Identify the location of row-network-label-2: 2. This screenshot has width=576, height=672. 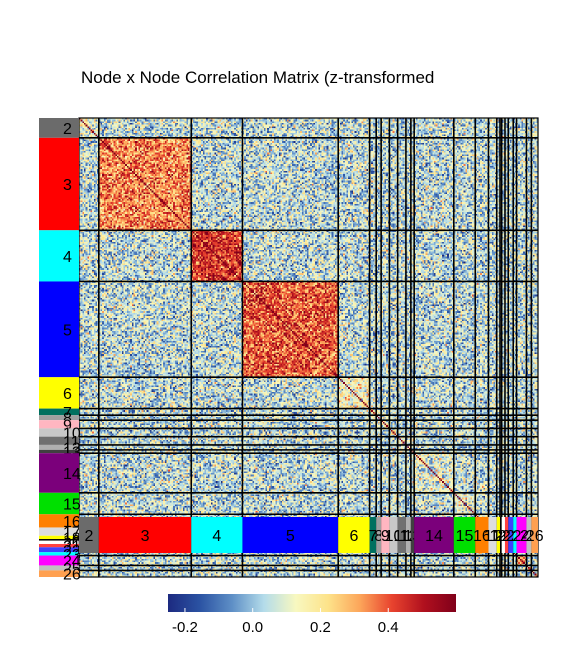
(67, 129).